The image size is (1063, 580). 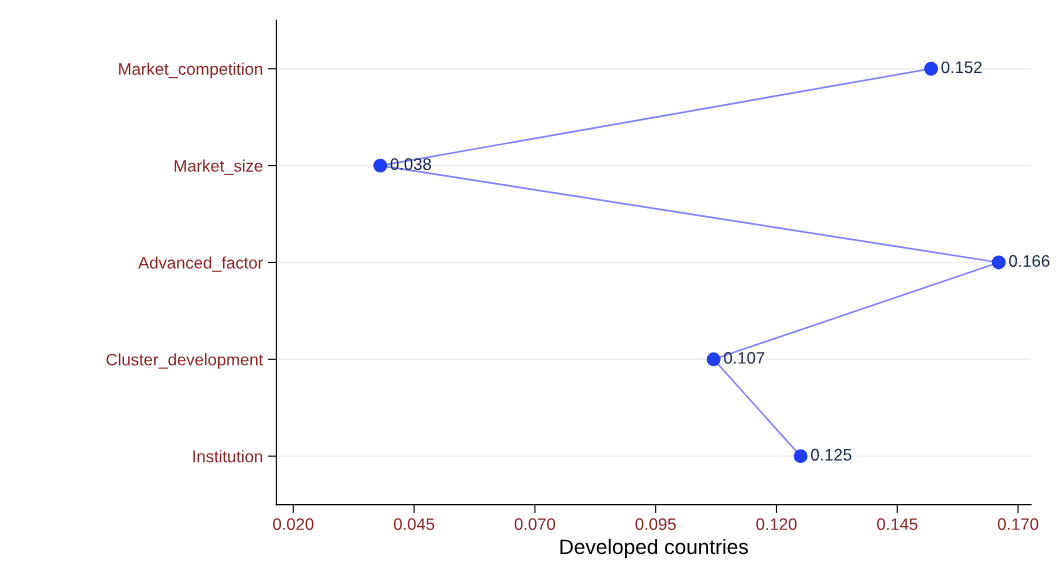 I want to click on data-label: 0.166, so click(x=1029, y=261).